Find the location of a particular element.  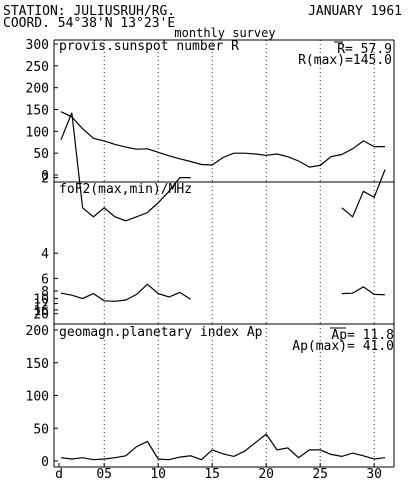

xtick-label: 25 is located at coordinates (320, 473).